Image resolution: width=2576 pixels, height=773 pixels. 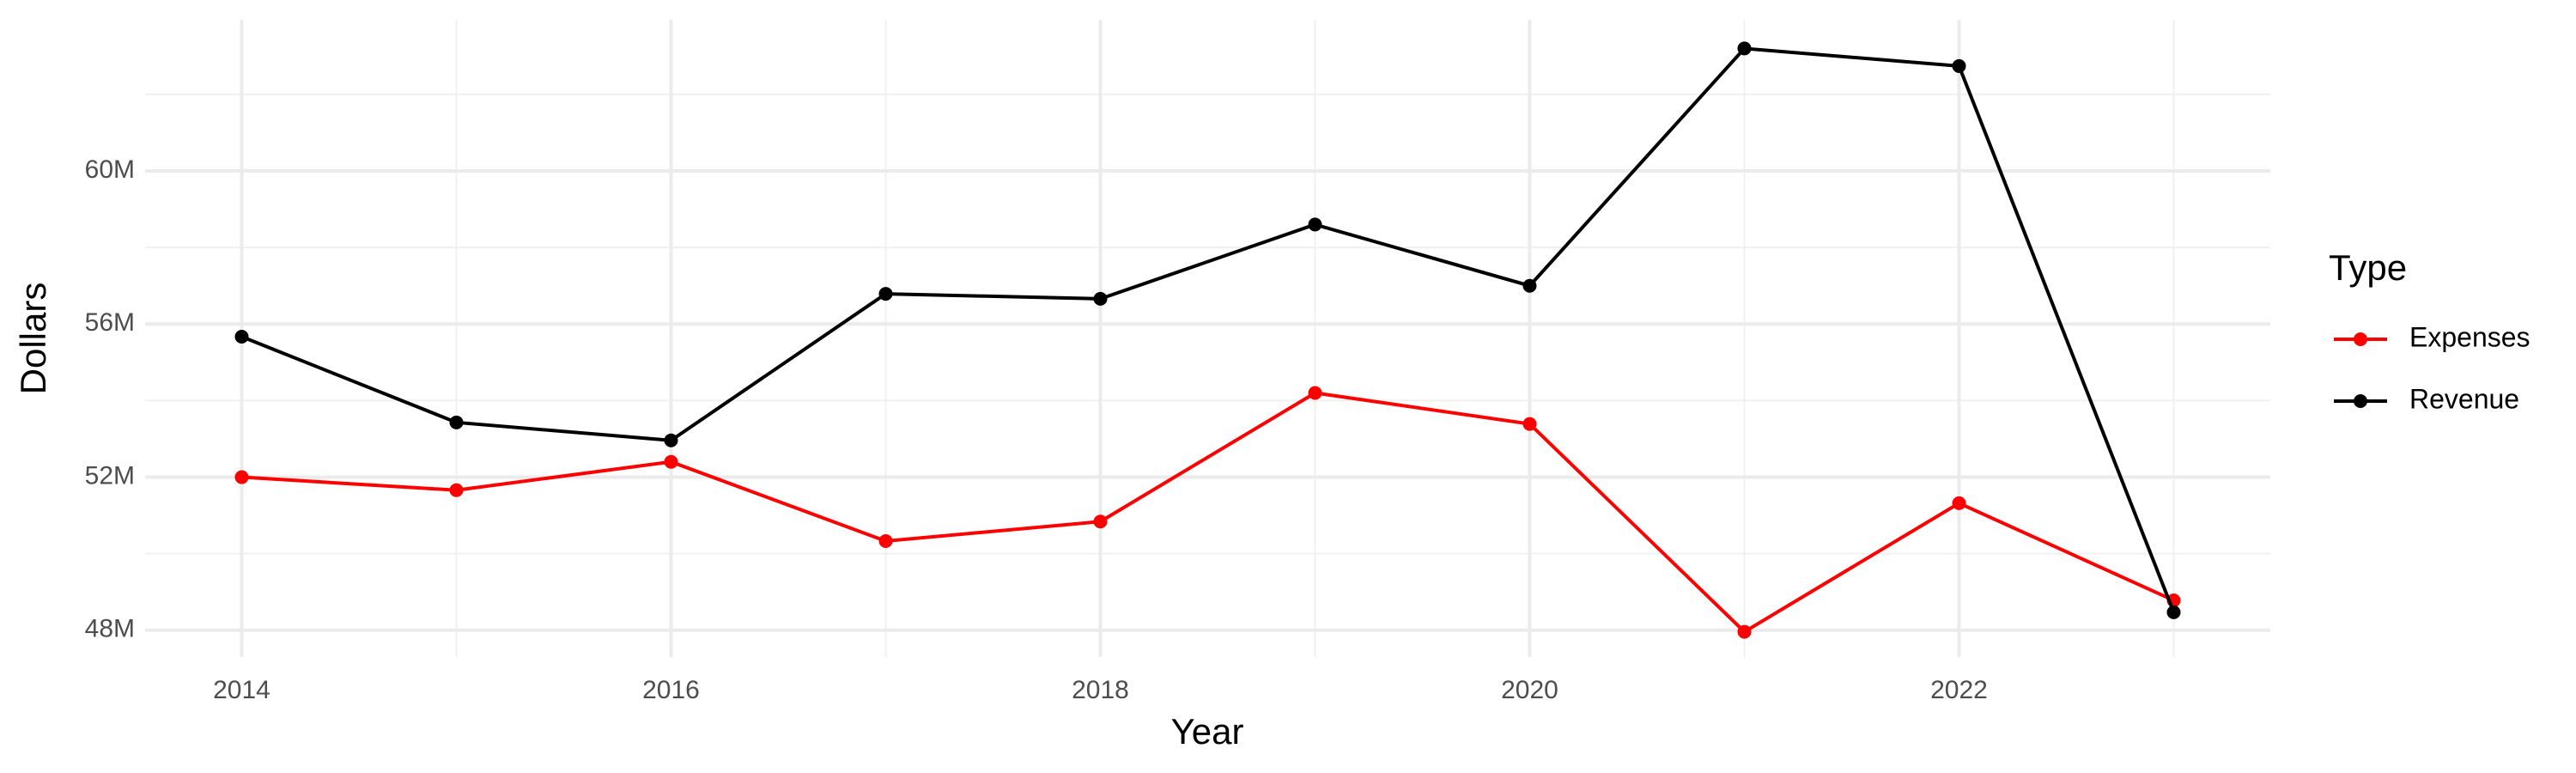 I want to click on x-axis-title: Year, so click(x=1207, y=731).